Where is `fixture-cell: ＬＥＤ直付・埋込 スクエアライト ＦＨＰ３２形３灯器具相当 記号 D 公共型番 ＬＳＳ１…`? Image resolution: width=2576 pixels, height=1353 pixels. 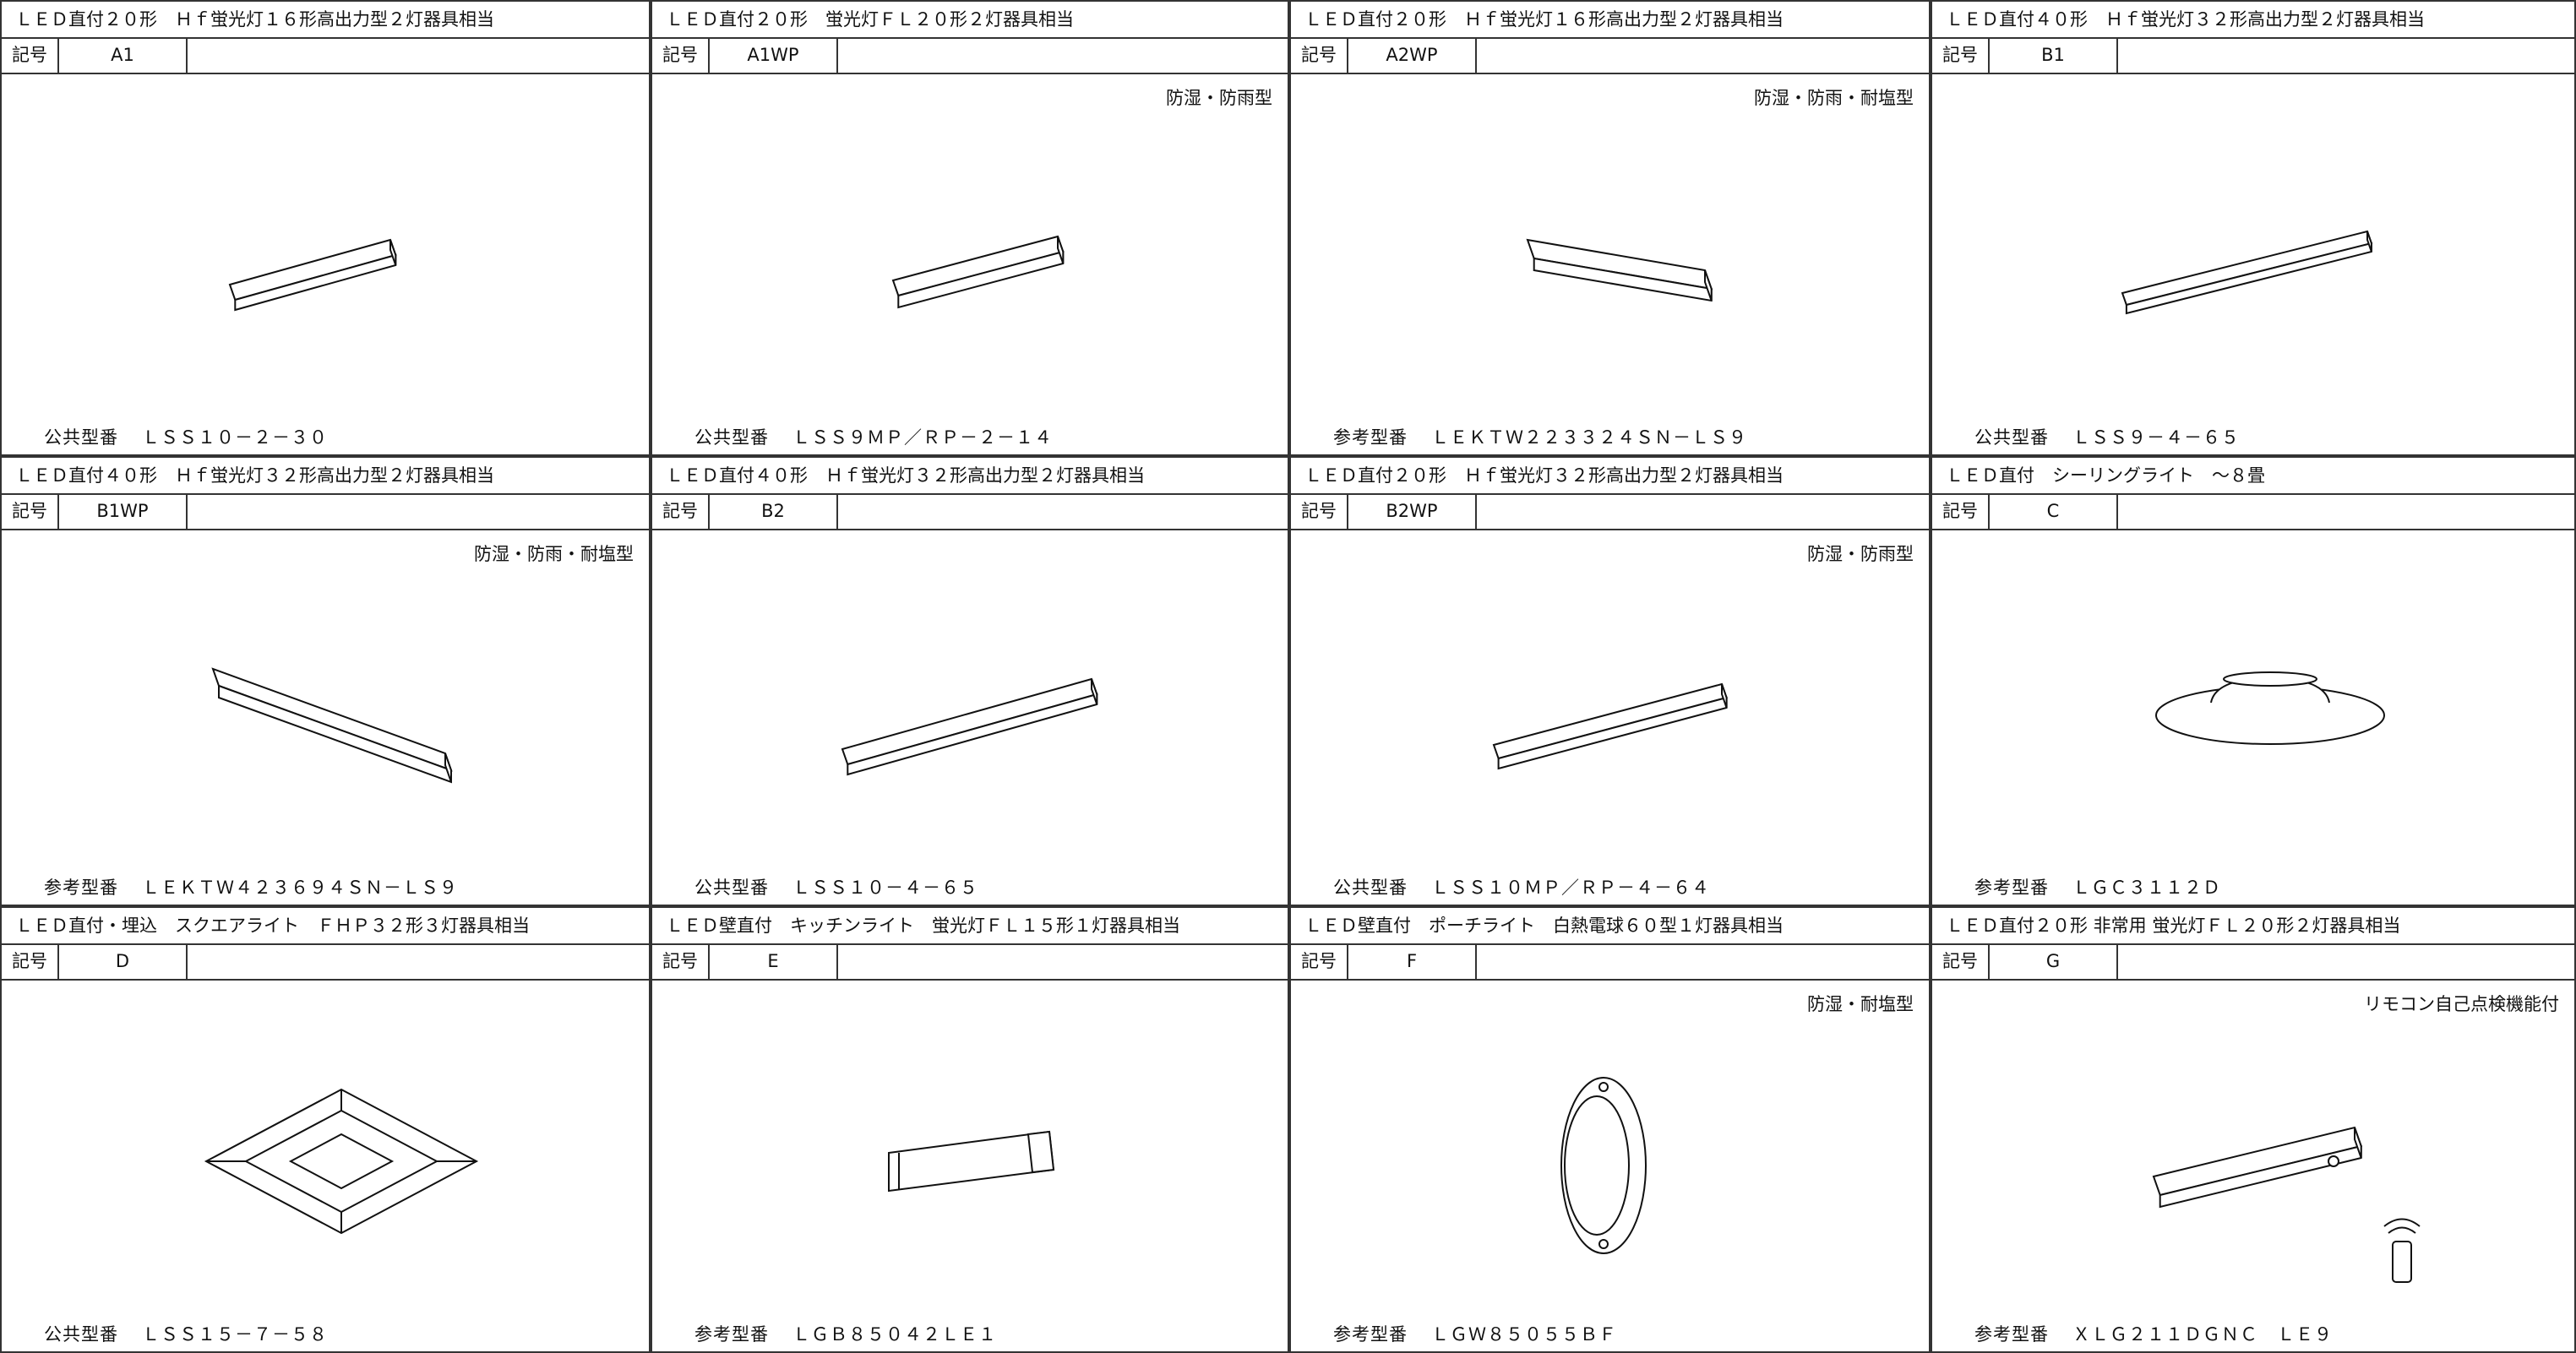
fixture-cell: ＬＥＤ直付・埋込 スクエアライト ＦＨＰ３２形３灯器具相当 記号 D 公共型番 ＬＳＳ１… is located at coordinates (325, 1129).